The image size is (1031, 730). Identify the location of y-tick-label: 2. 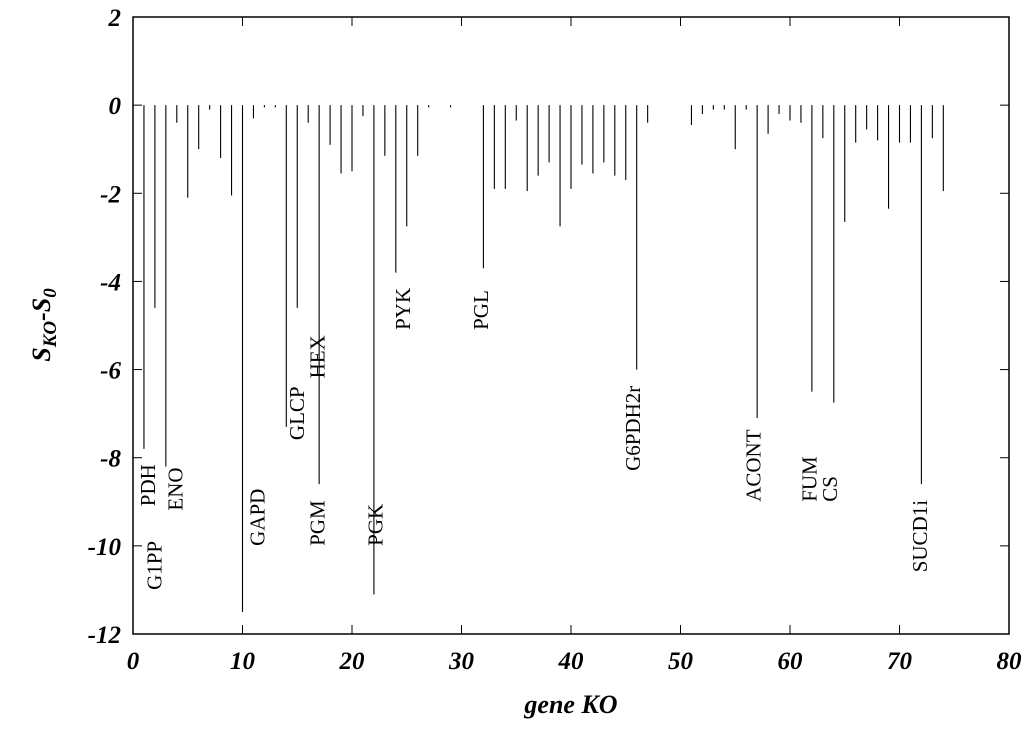
(115, 18).